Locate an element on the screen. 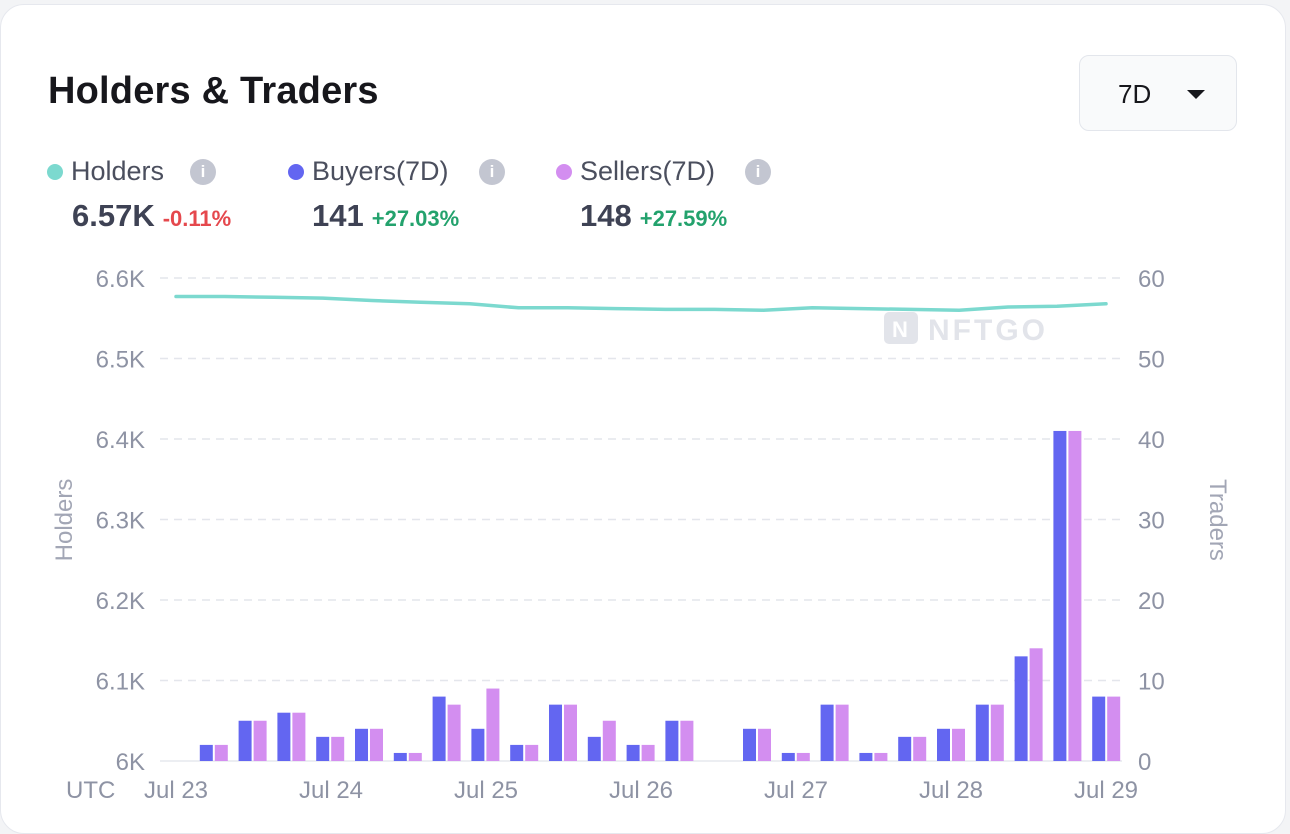  sellers-change: +27.59% is located at coordinates (683, 218).